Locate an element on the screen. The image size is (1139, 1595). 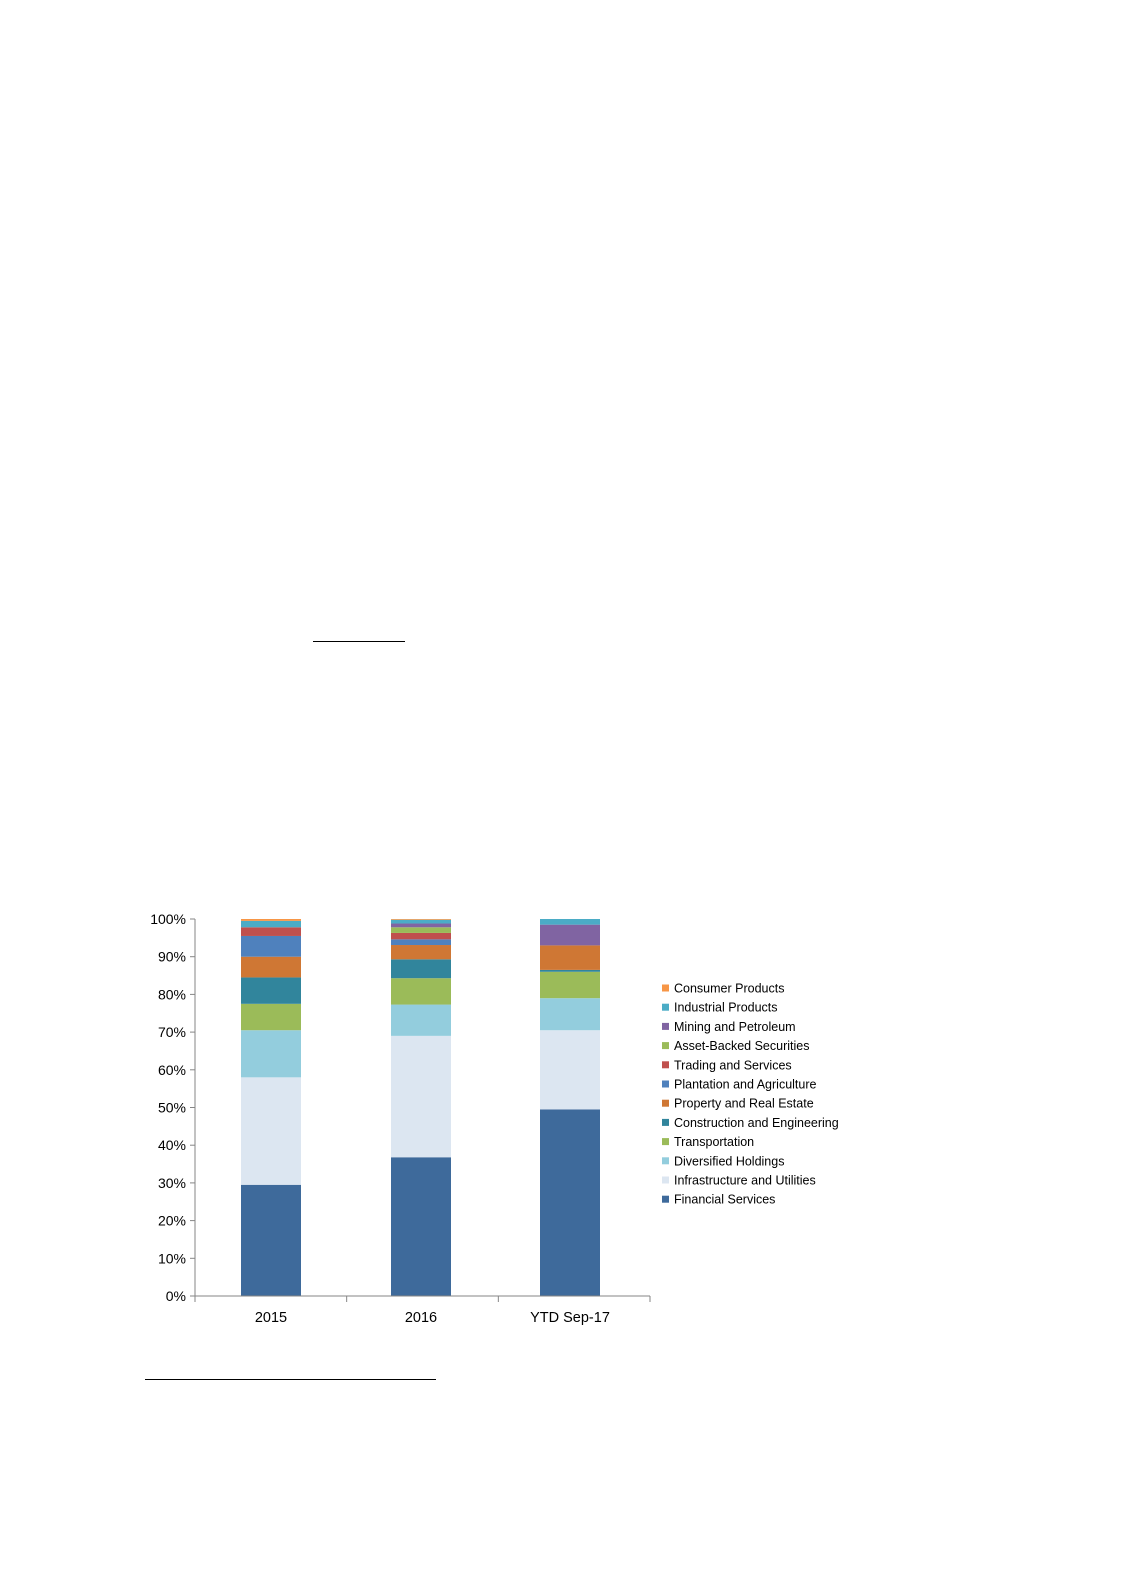
legend-label: Diversified Holdings is located at coordinates (729, 1161).